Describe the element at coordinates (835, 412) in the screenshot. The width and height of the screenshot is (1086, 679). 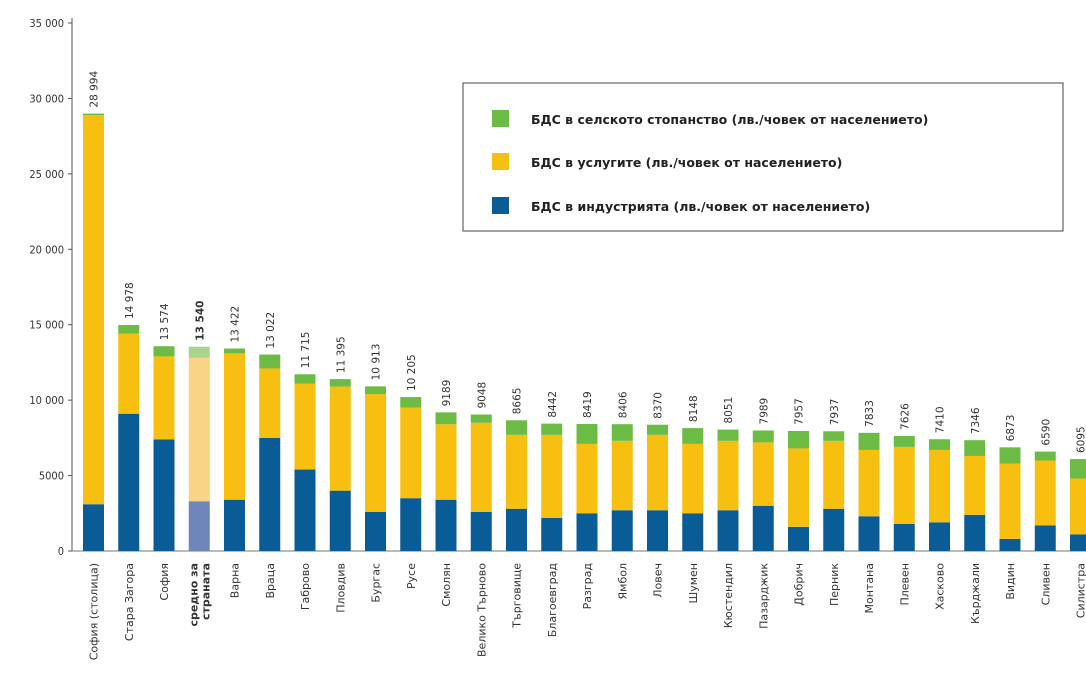
I see `bar-total-label: 7937` at that location.